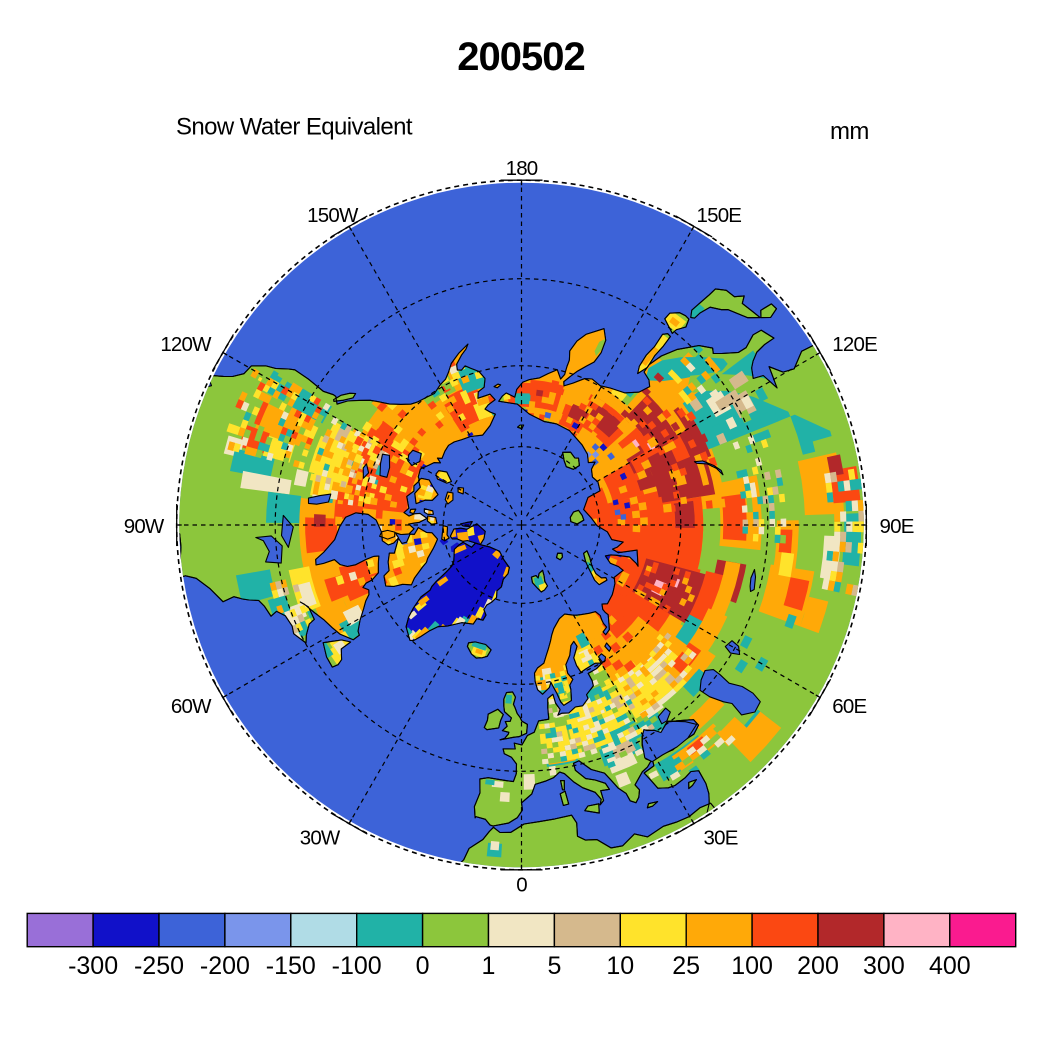 The width and height of the screenshot is (1043, 1041). What do you see at coordinates (719, 215) in the screenshot?
I see `svg-text: 150E` at bounding box center [719, 215].